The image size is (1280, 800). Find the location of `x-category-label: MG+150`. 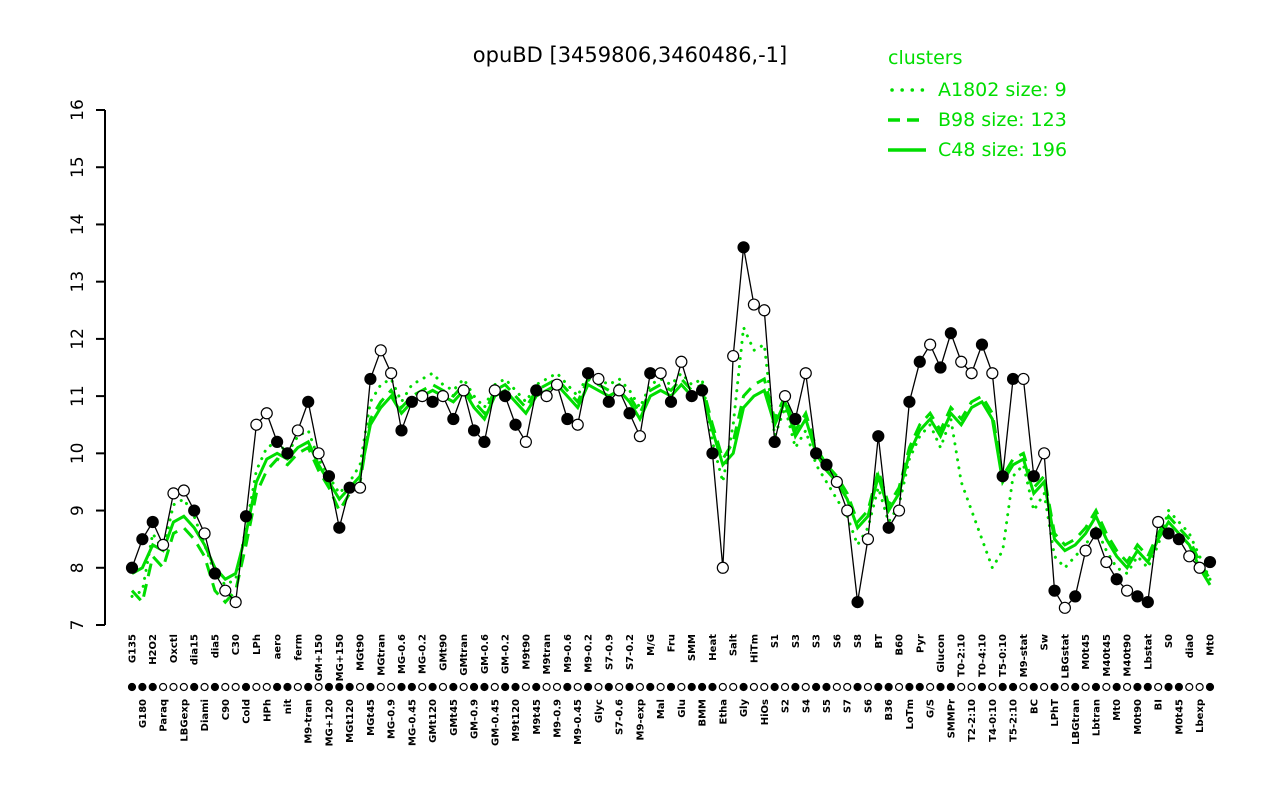

x-category-label: MG+150 is located at coordinates (340, 657).